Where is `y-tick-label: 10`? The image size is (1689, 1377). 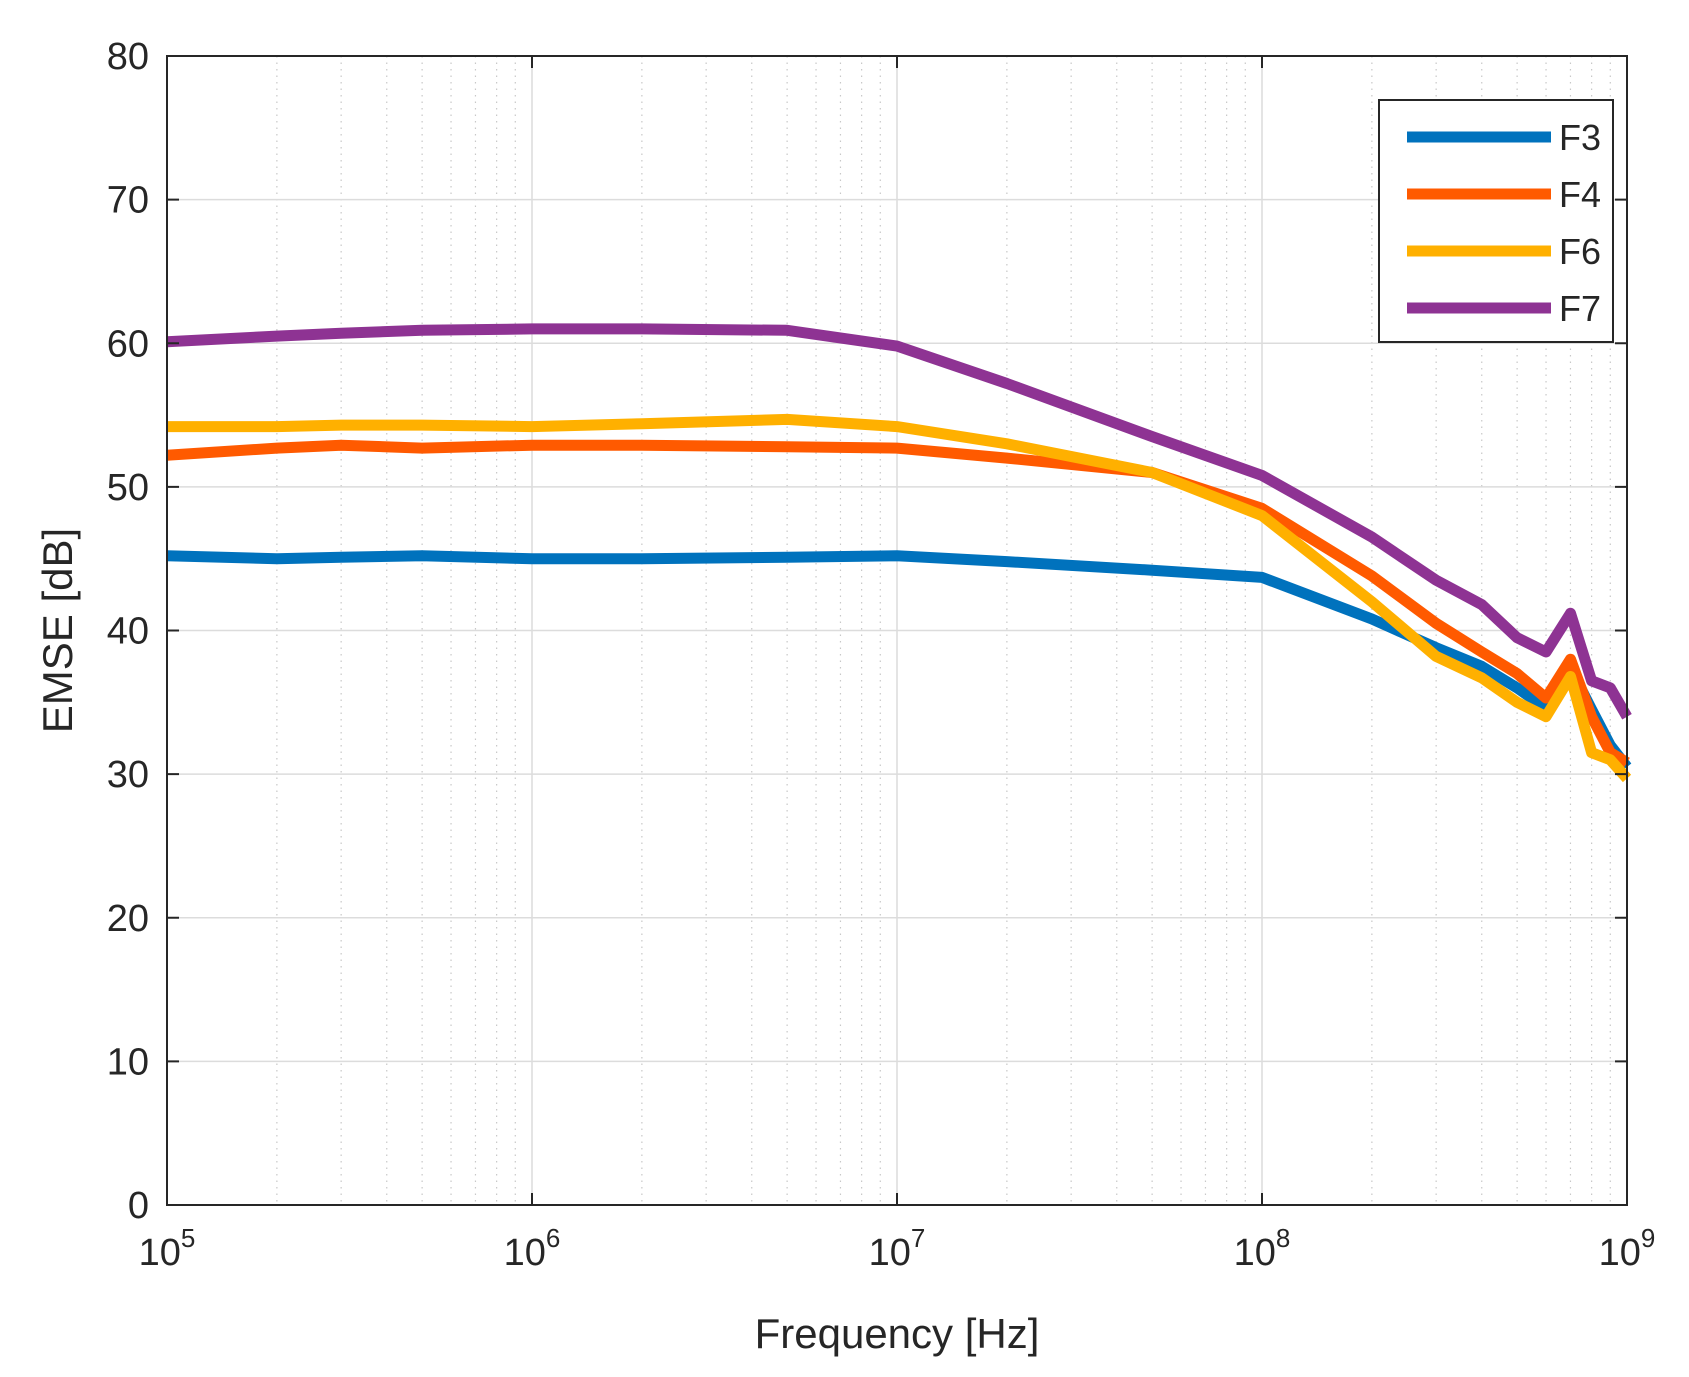
y-tick-label: 10 is located at coordinates (128, 1062).